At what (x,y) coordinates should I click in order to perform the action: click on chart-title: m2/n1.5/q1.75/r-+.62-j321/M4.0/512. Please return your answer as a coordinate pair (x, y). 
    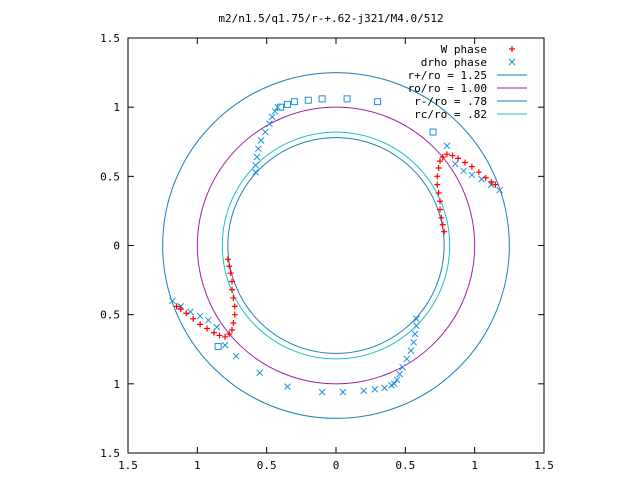
    Looking at the image, I should click on (330, 18).